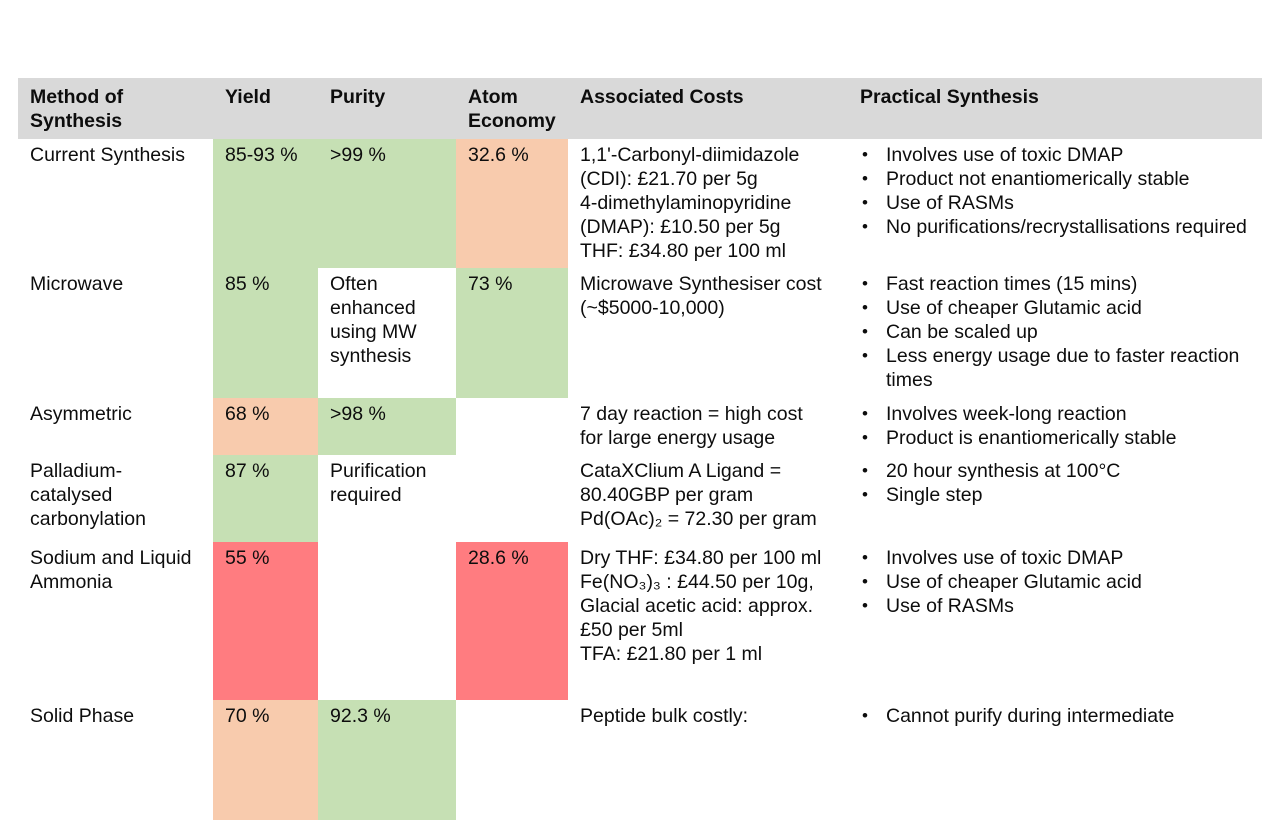 This screenshot has width=1280, height=820. I want to click on column-header-method-of-synthesis: Method of Synthesis, so click(115, 108).